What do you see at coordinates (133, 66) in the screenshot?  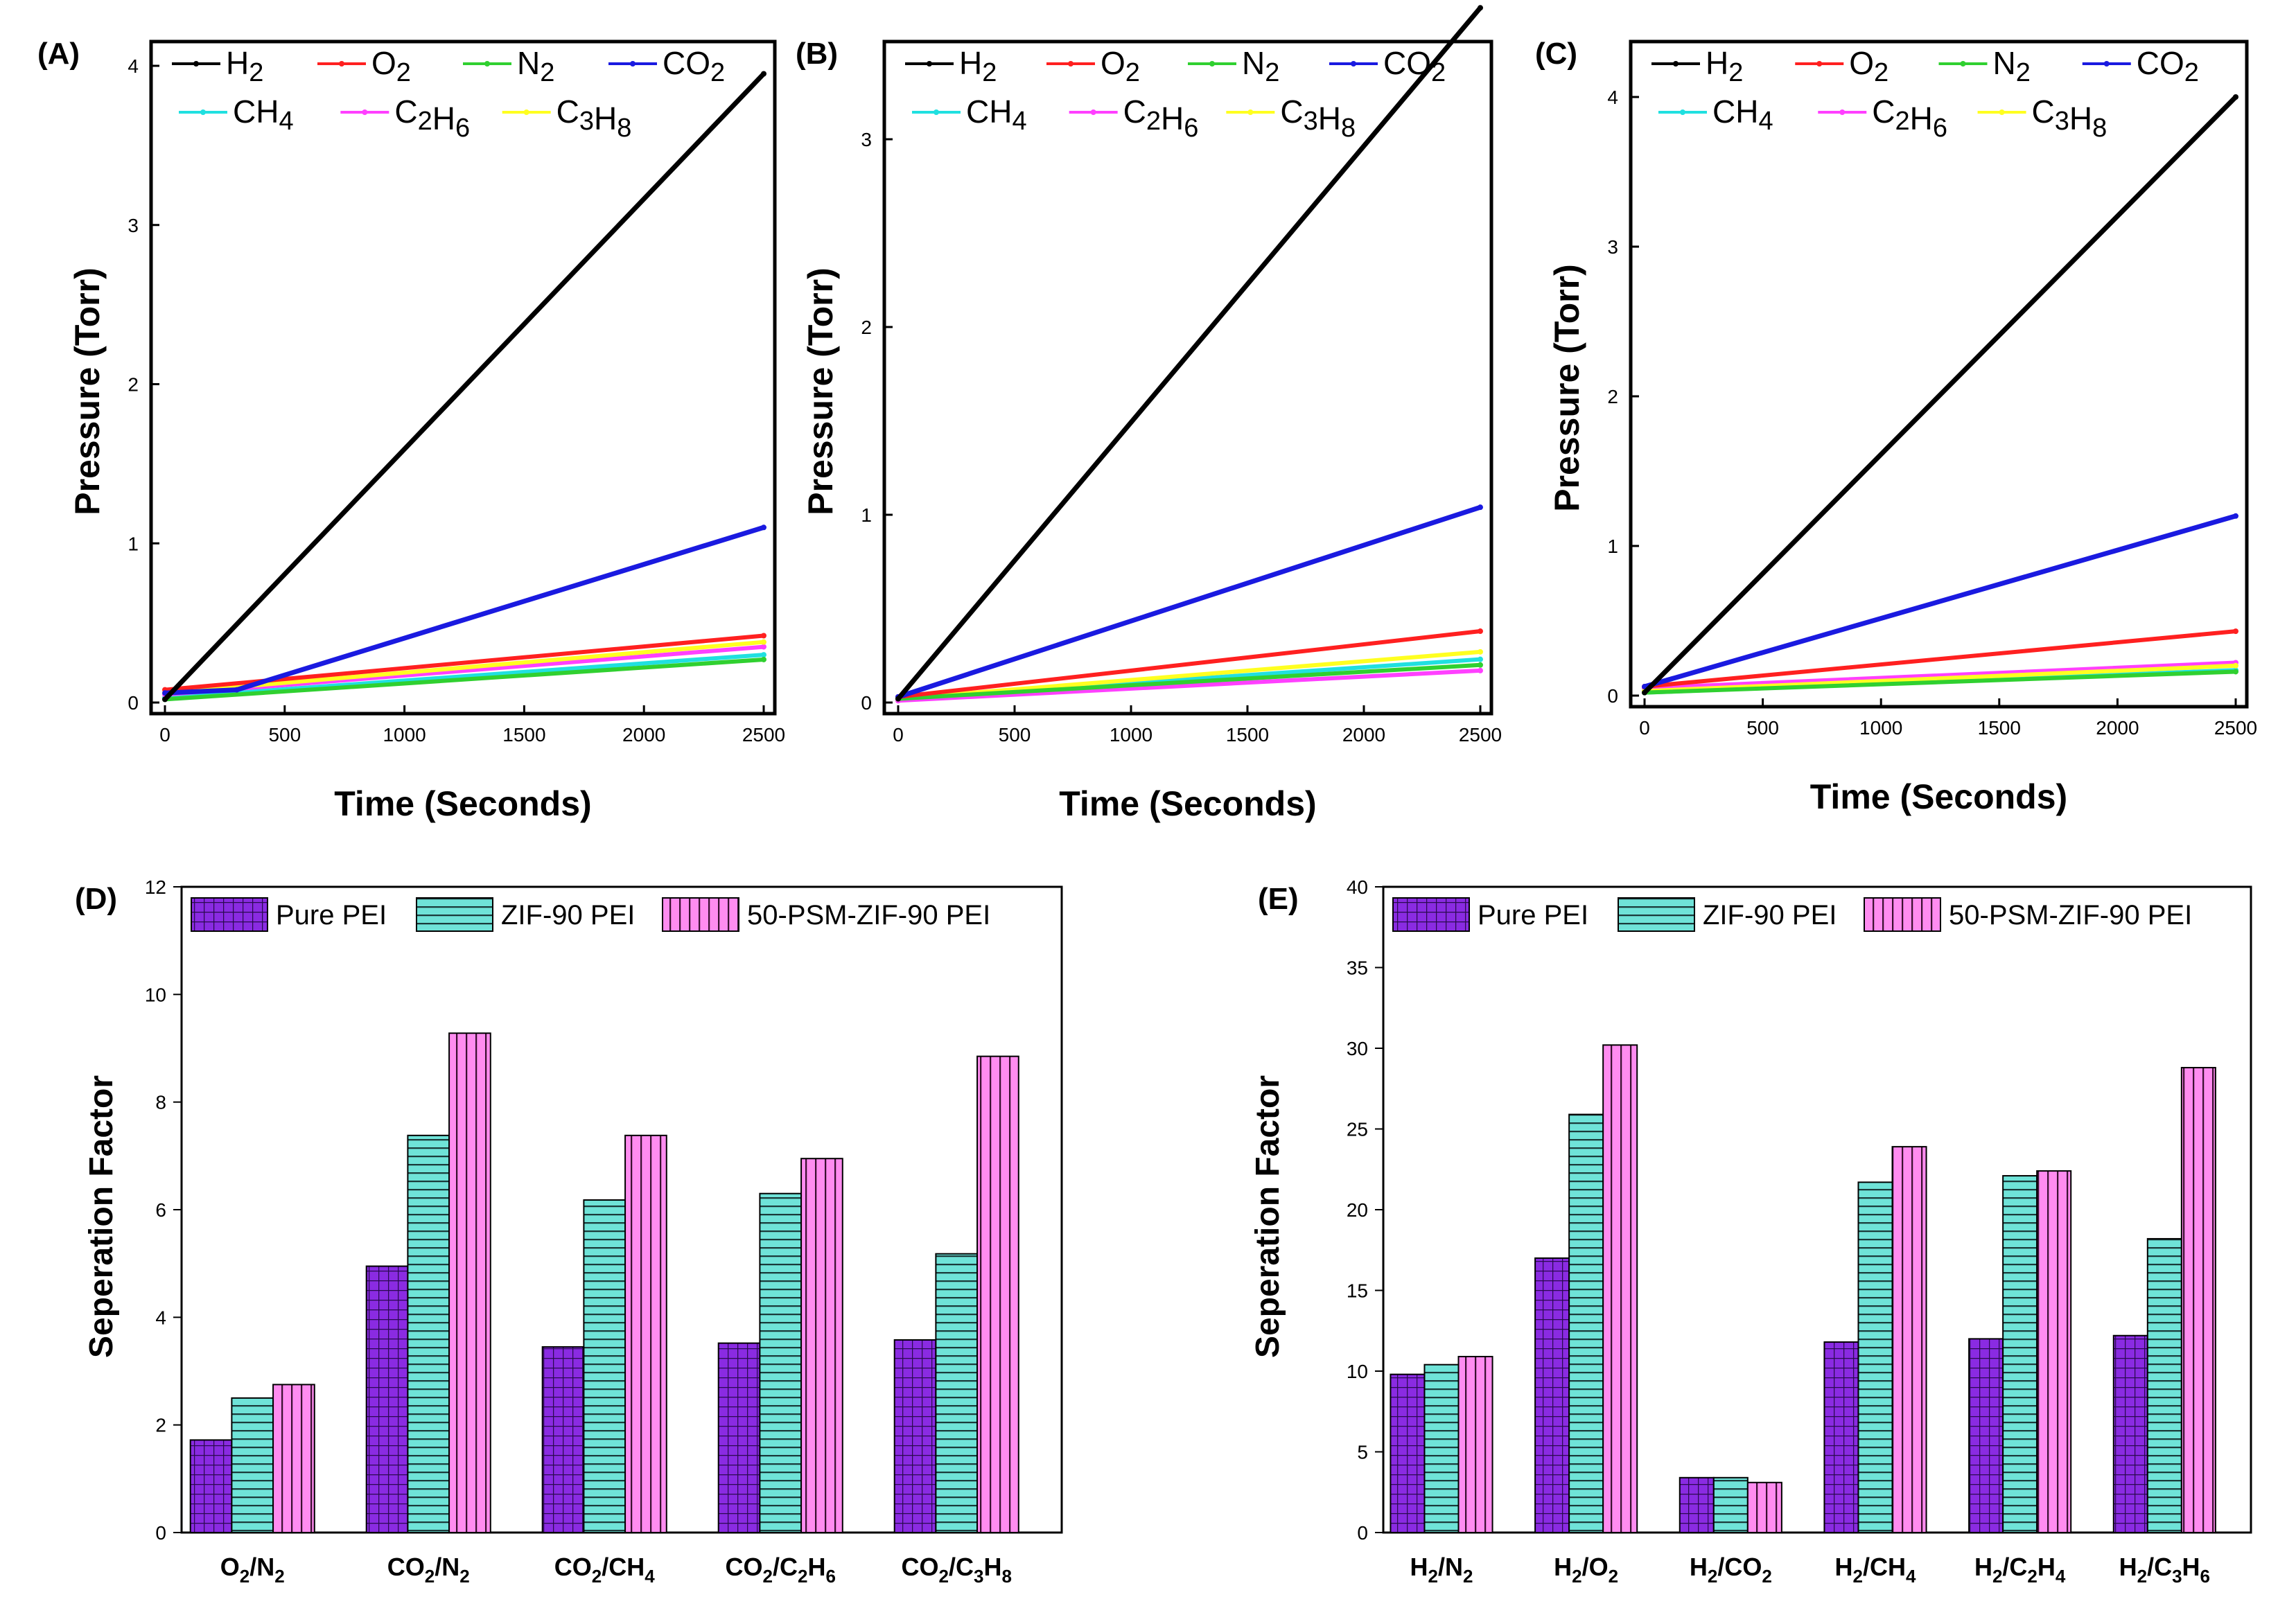 I see `y-tick-label: 4` at bounding box center [133, 66].